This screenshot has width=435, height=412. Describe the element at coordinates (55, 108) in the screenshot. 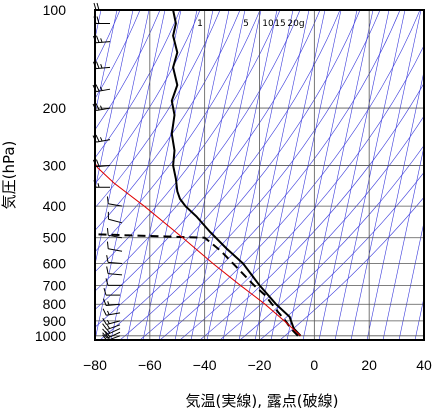

I see `y-tick-label: 200` at that location.